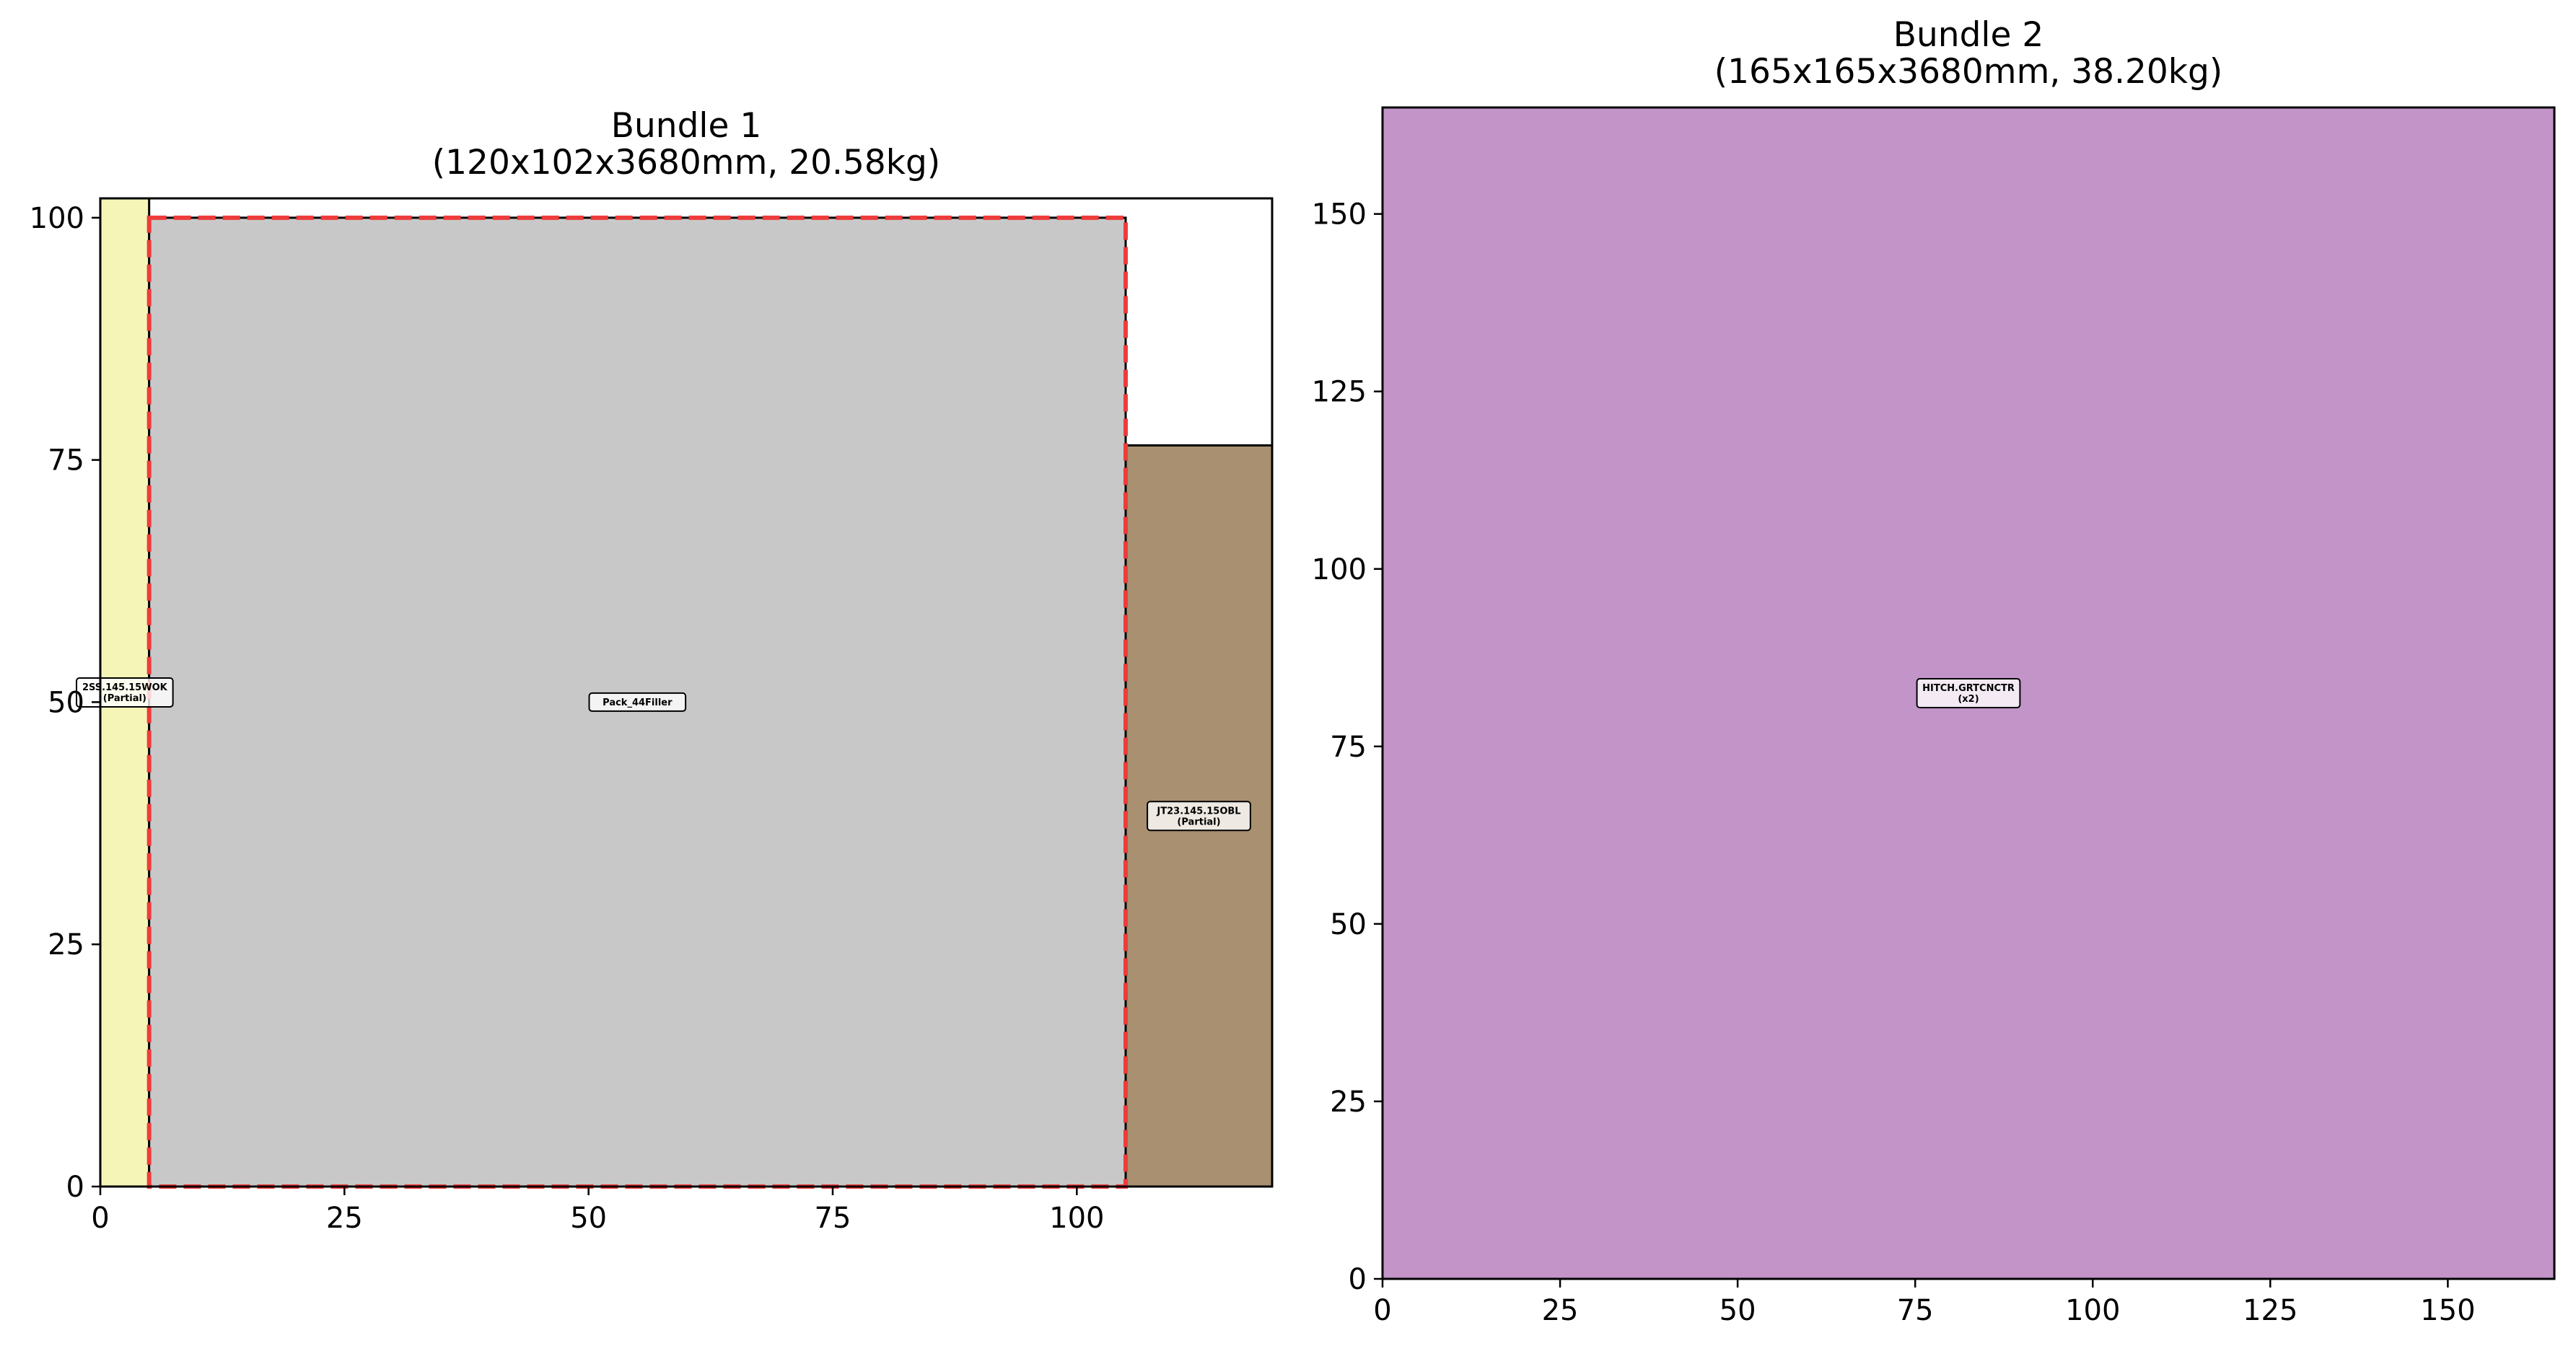  Describe the element at coordinates (125, 687) in the screenshot. I see `bundle-1-item-label: 2SS.145.15WOK` at that location.